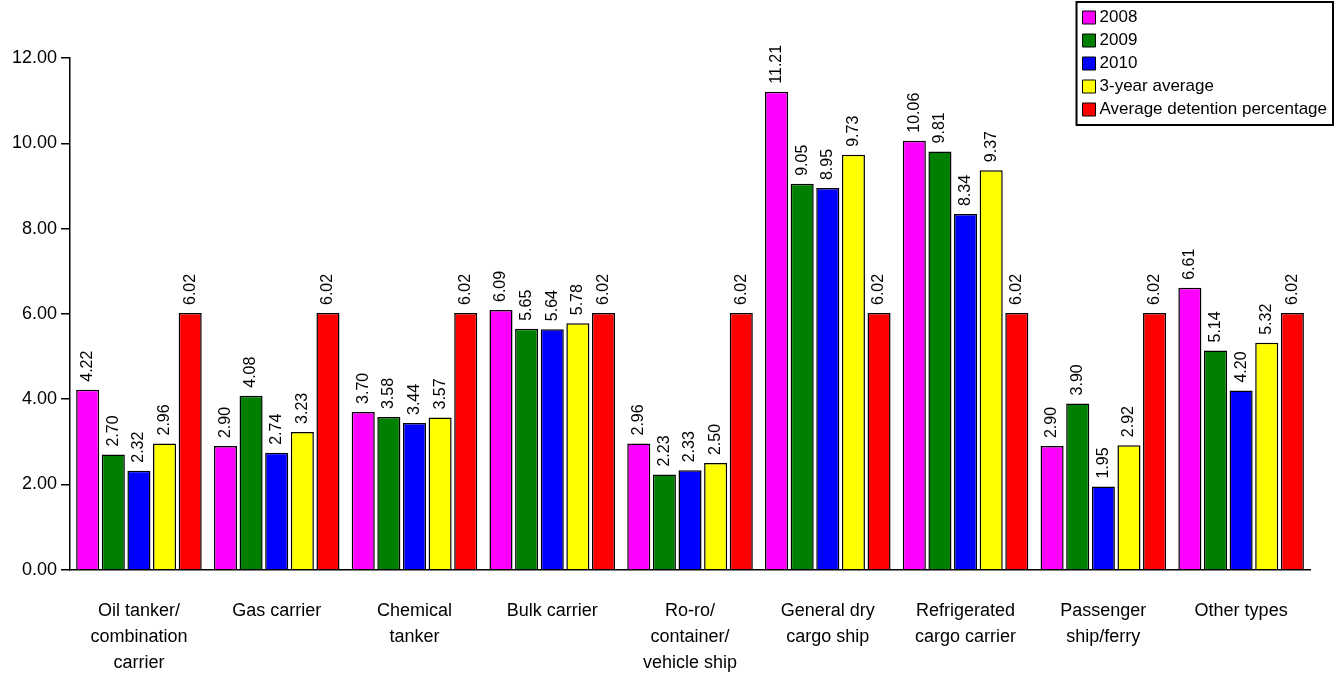 The image size is (1335, 698). Describe the element at coordinates (552, 609) in the screenshot. I see `x-tick-label: Bulk carrier` at that location.